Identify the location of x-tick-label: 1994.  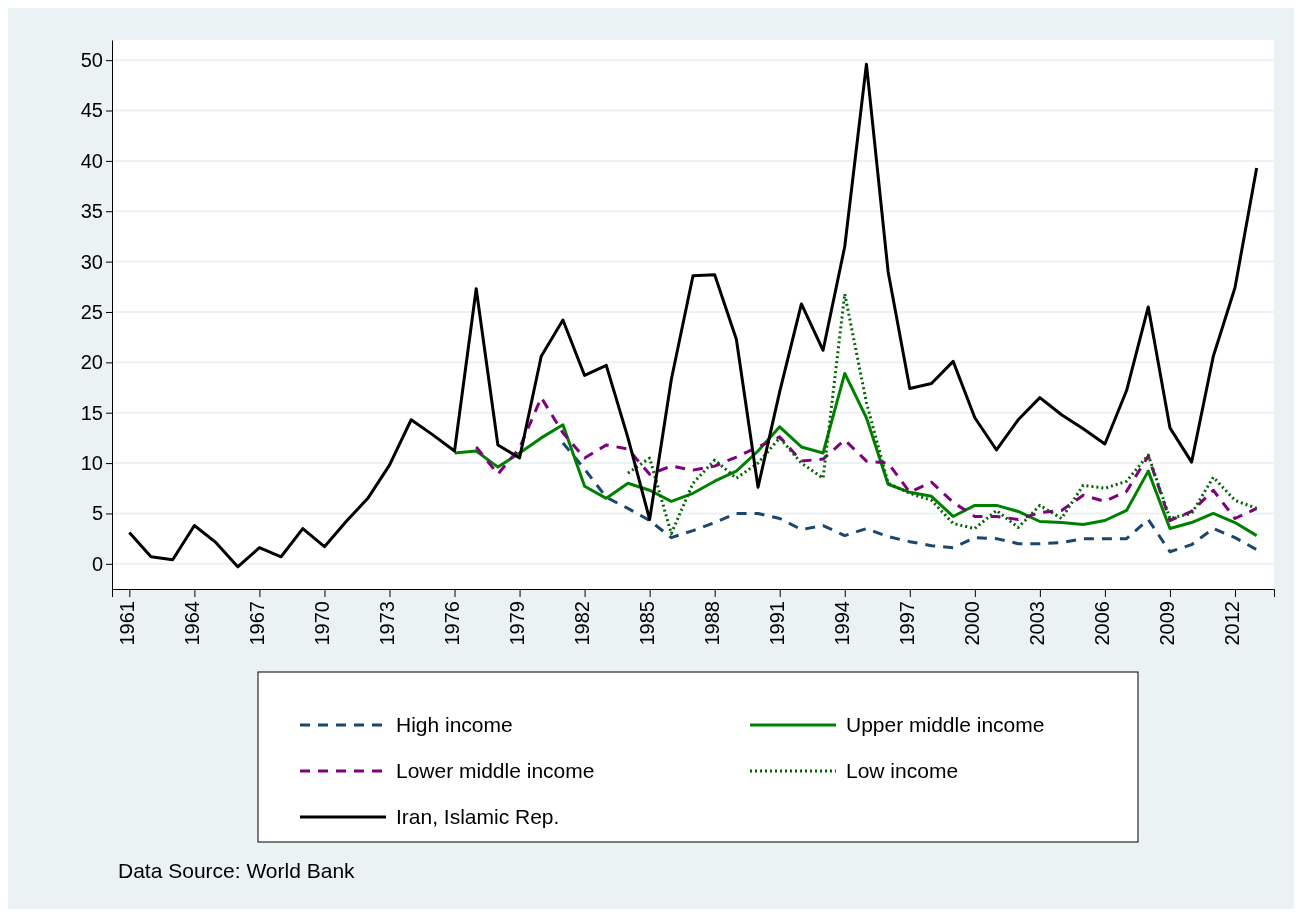
(842, 623).